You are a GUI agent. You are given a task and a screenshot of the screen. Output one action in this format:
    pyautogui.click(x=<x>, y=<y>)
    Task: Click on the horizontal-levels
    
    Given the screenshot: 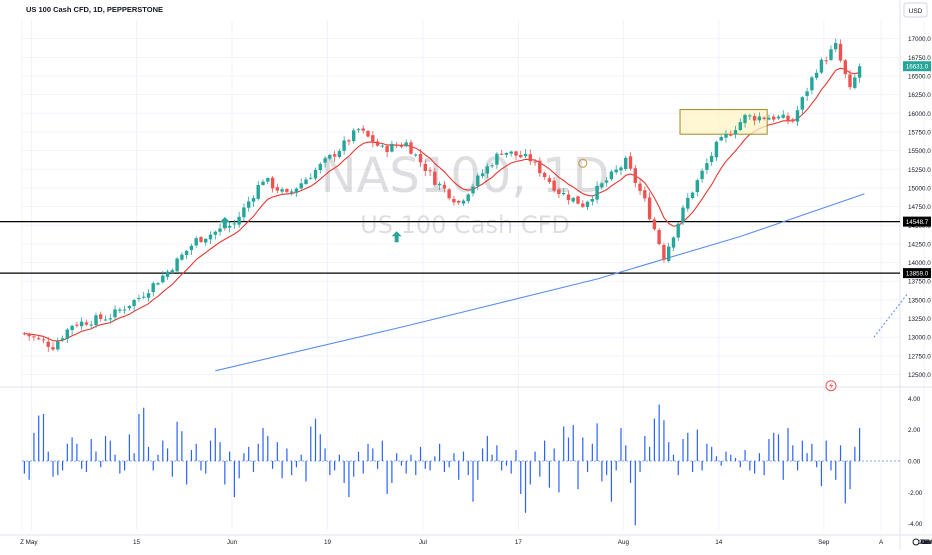 What is the action you would take?
    pyautogui.click(x=450, y=247)
    